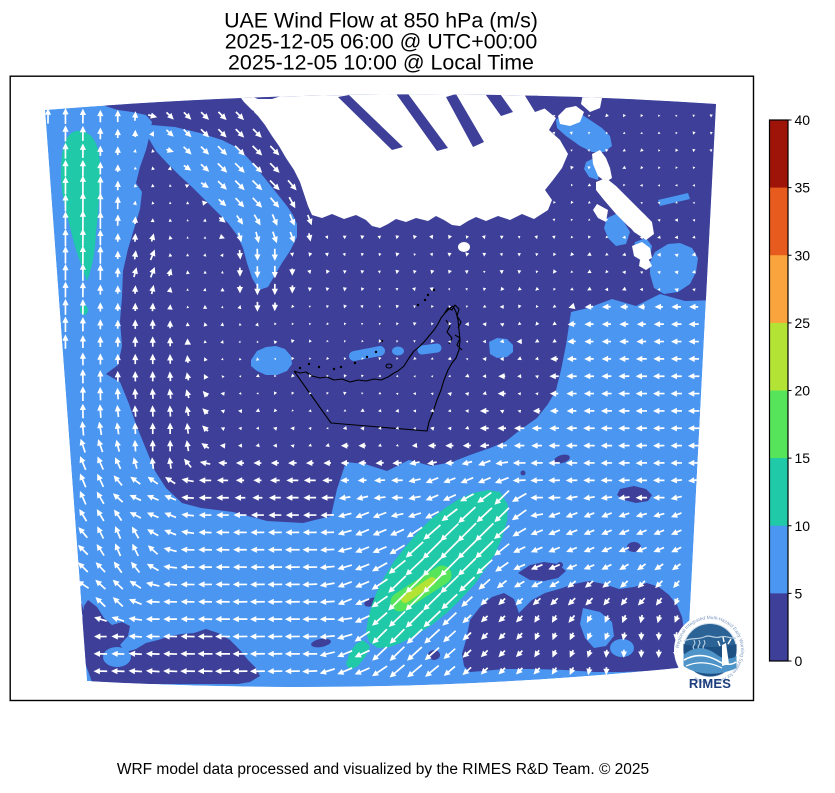 The image size is (835, 793). I want to click on svg-text: UAE Wind Flow at 850 hPa (m/s), so click(381, 21).